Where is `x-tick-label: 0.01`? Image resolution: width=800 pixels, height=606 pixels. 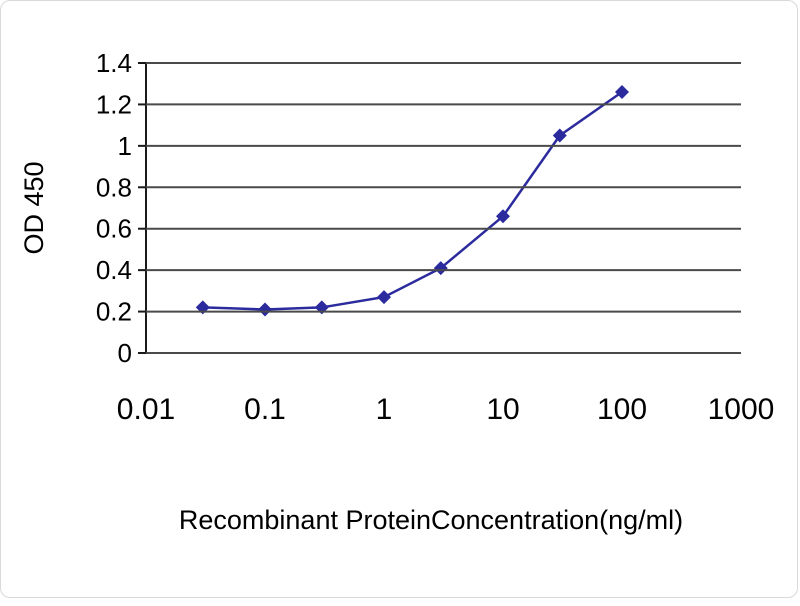
x-tick-label: 0.01 is located at coordinates (146, 409).